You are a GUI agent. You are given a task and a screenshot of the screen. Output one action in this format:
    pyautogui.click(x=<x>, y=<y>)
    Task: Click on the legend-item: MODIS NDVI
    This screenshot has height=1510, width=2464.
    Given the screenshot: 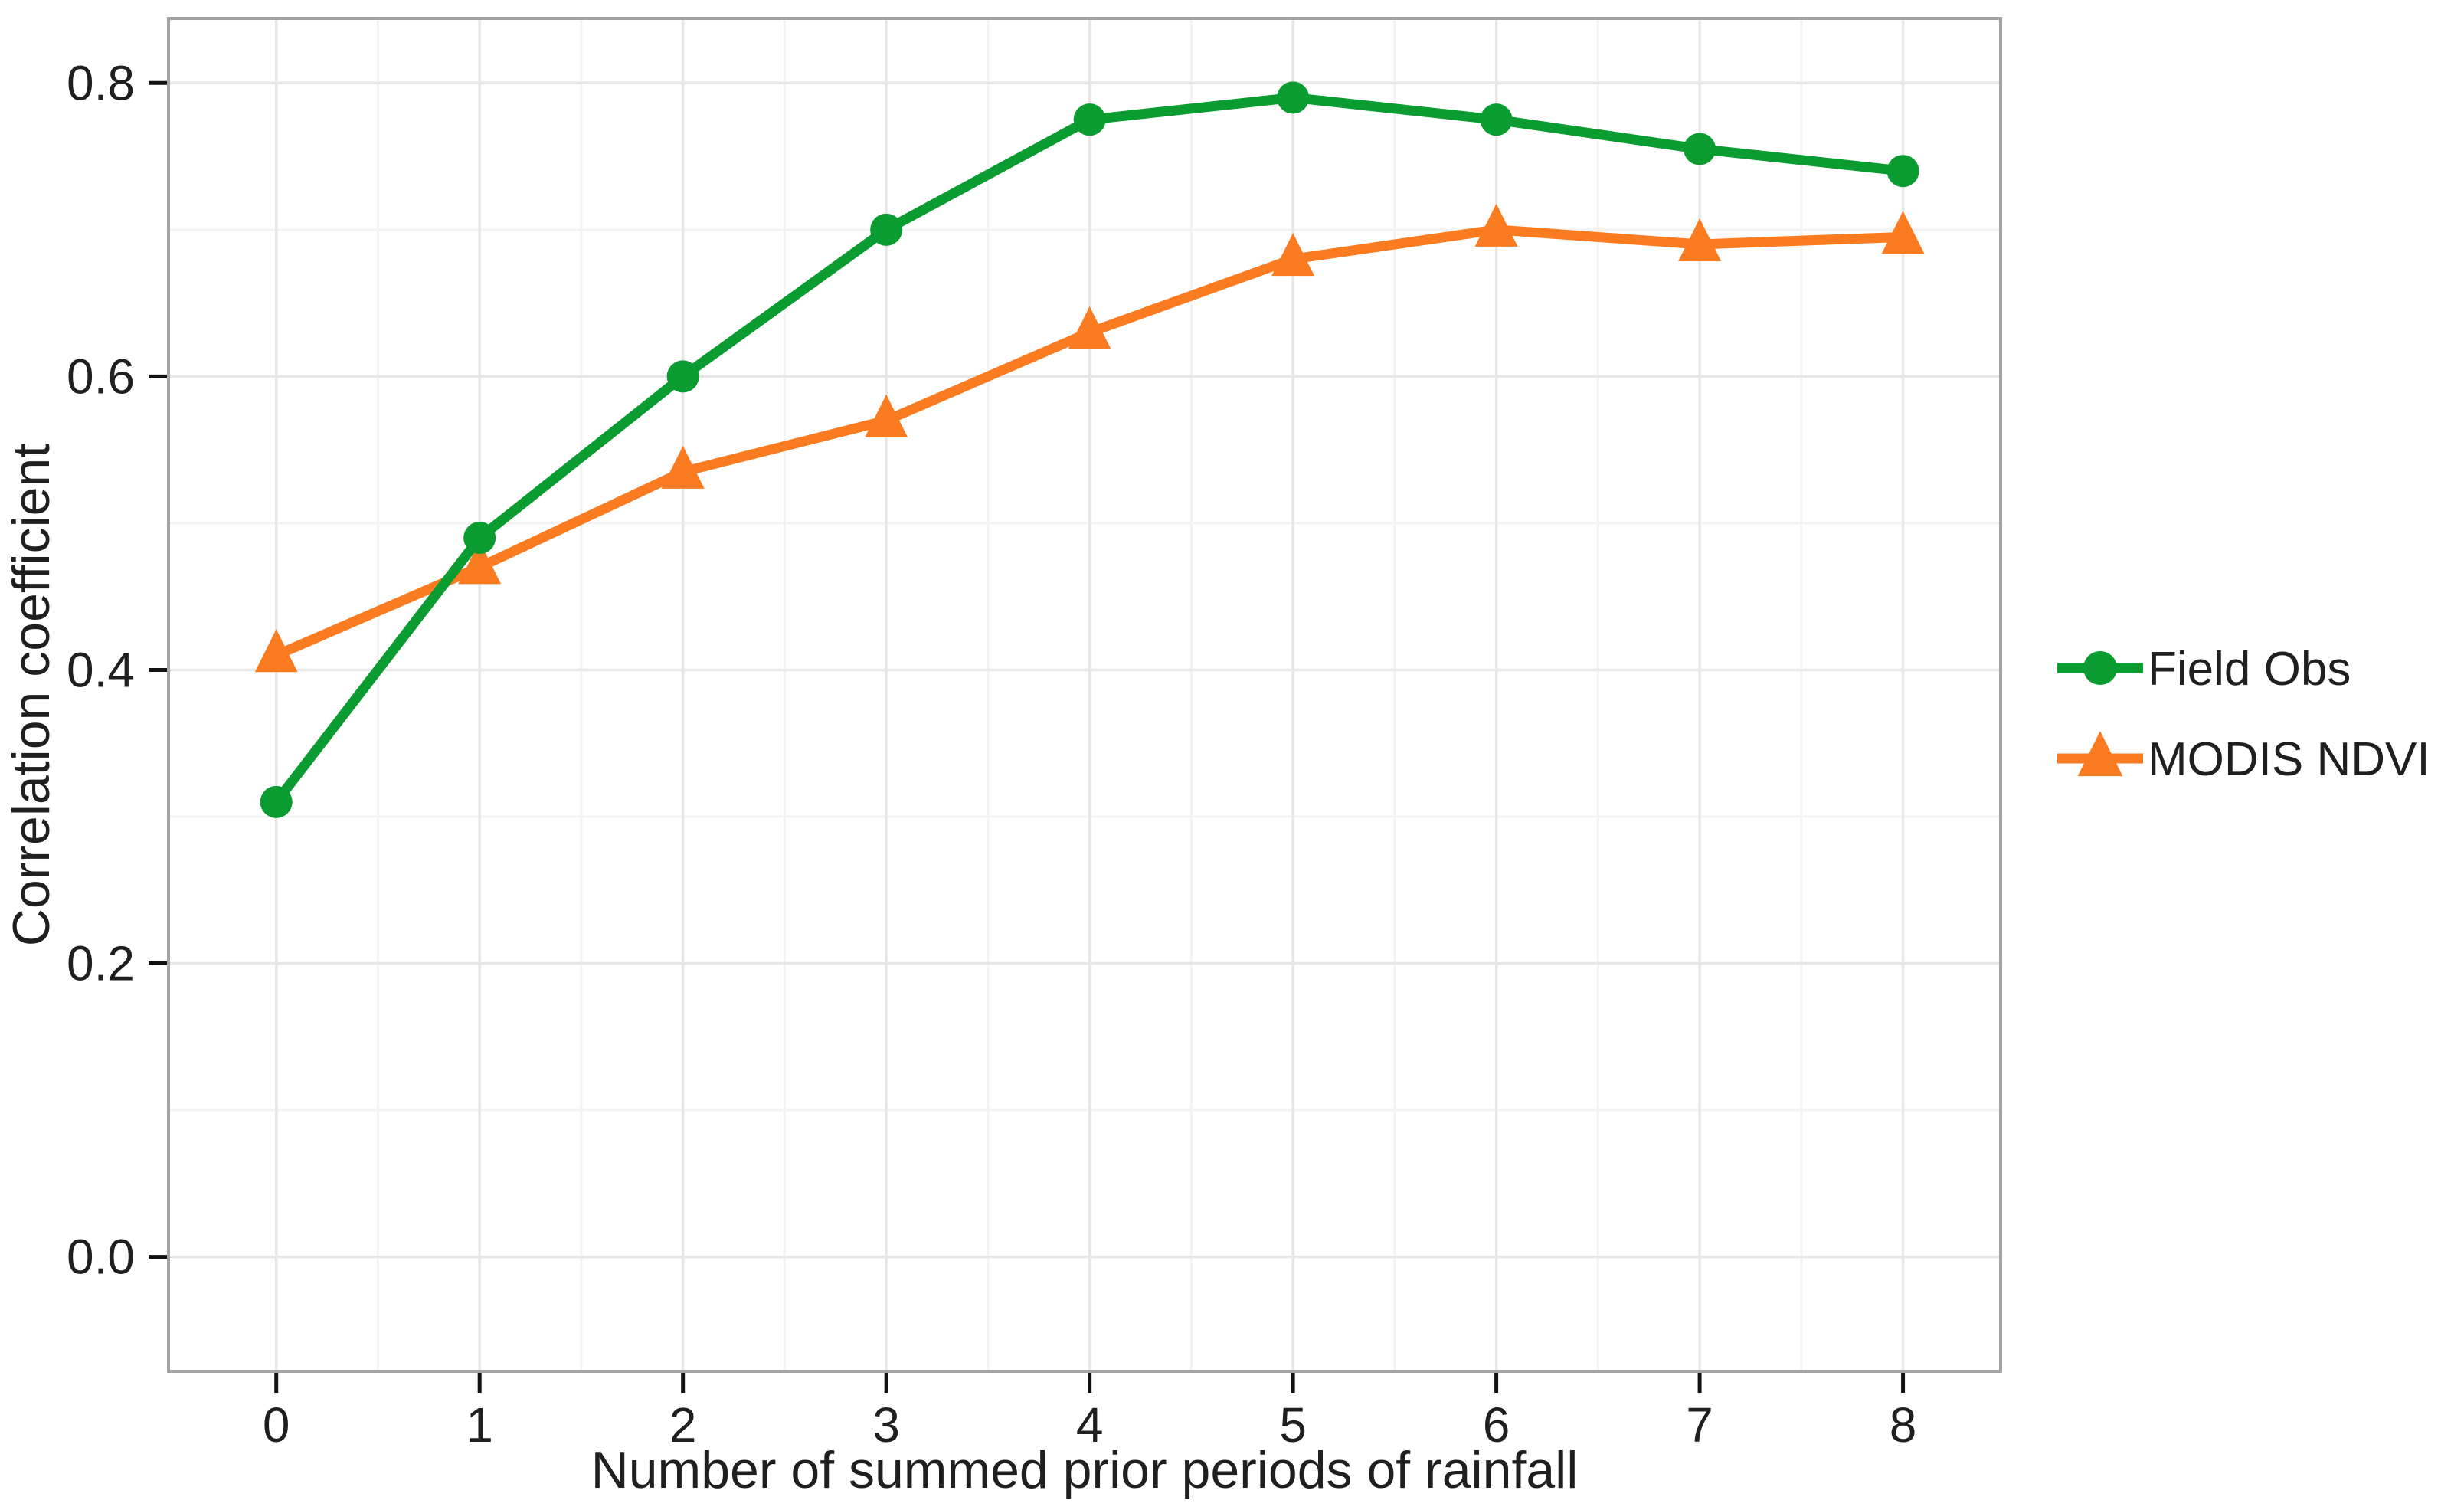 What is the action you would take?
    pyautogui.click(x=2243, y=758)
    